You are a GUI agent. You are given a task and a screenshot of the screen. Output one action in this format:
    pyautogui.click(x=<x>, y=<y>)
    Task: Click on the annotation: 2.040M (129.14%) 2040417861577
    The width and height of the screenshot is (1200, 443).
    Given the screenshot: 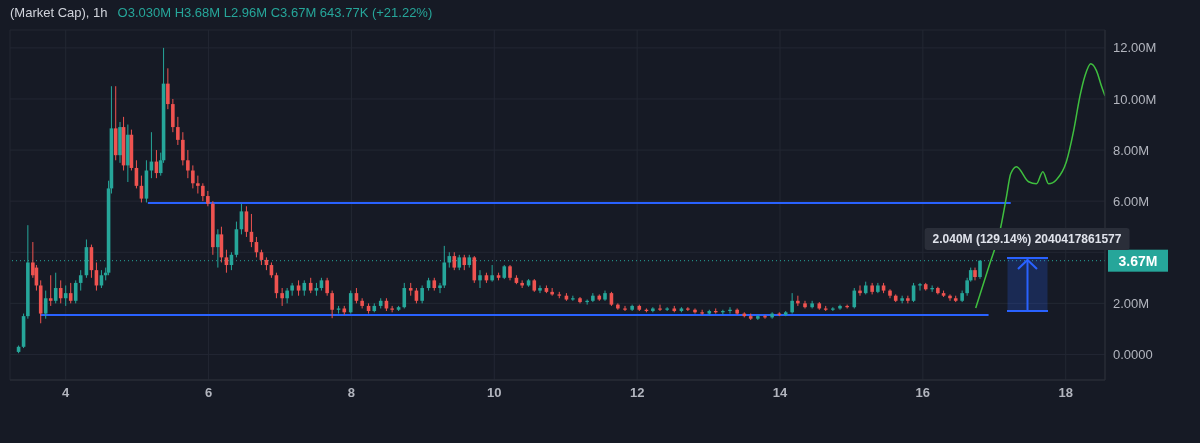 What is the action you would take?
    pyautogui.click(x=1027, y=239)
    